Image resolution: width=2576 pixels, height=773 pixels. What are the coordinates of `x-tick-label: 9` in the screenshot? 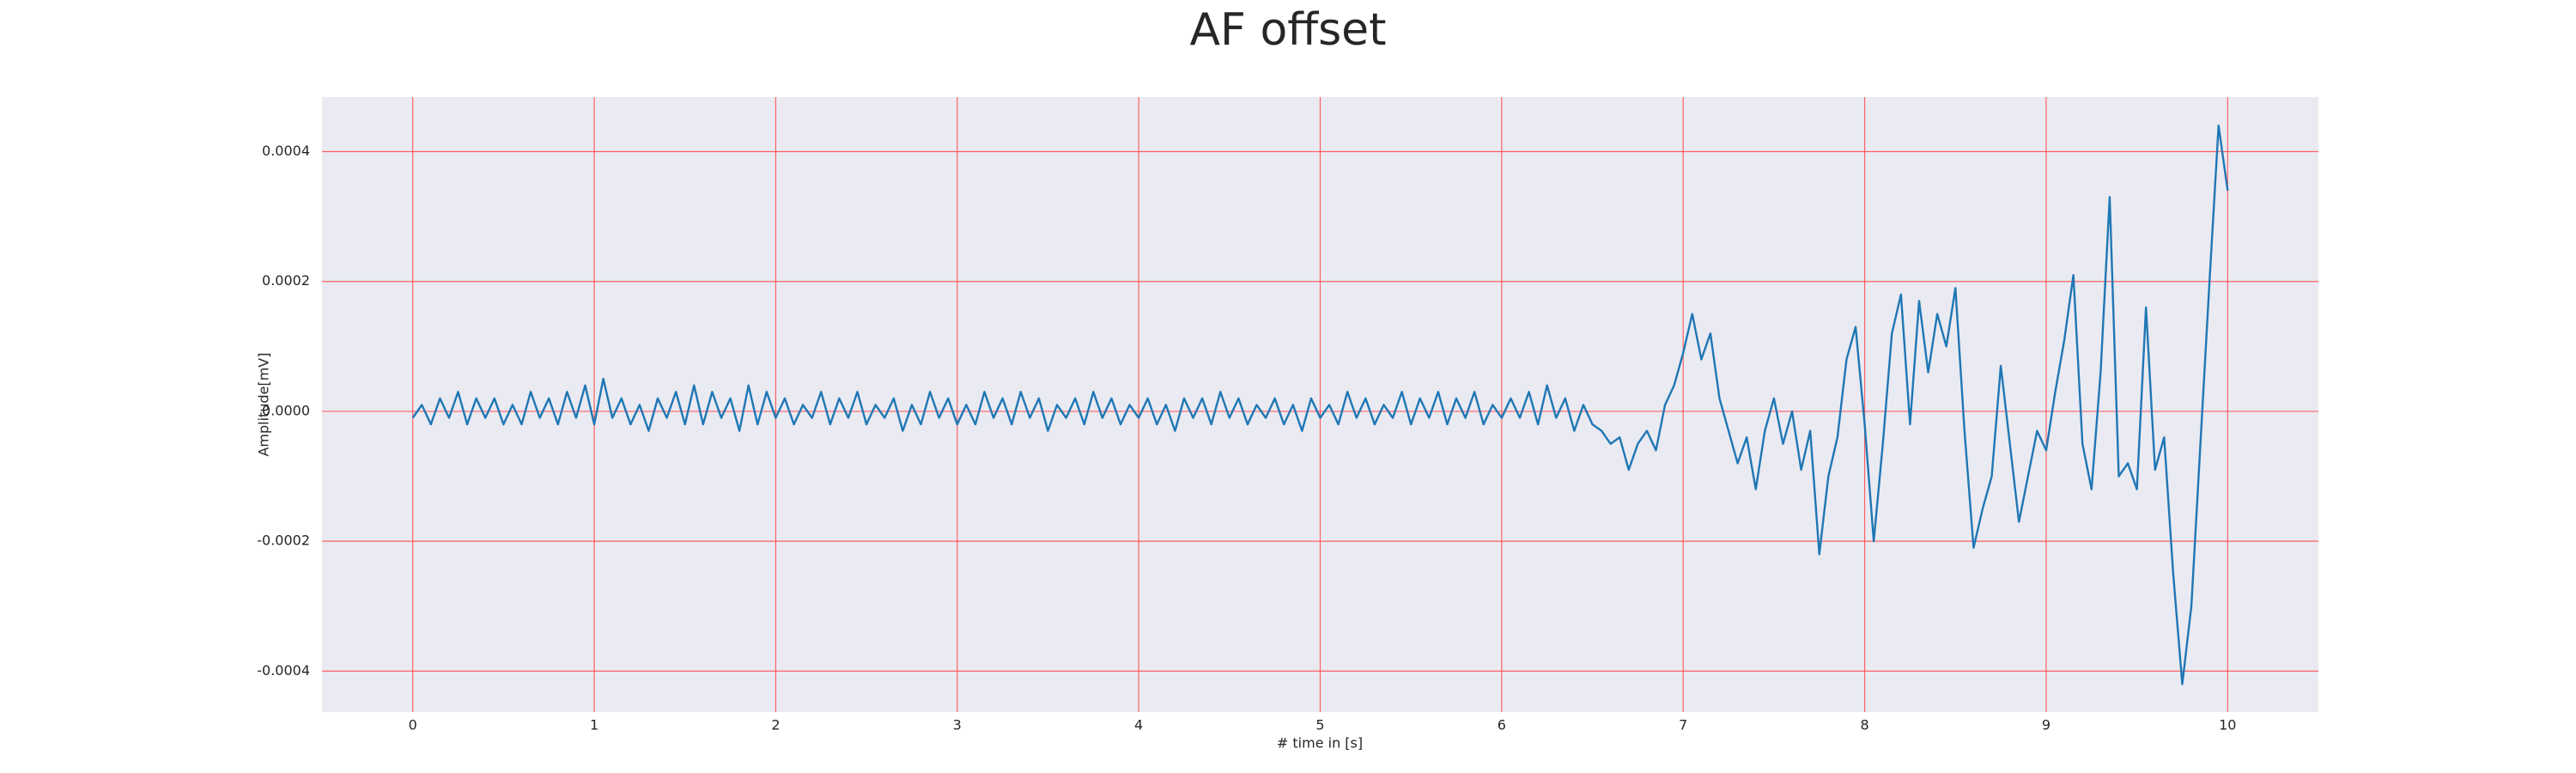 It's located at (2046, 725).